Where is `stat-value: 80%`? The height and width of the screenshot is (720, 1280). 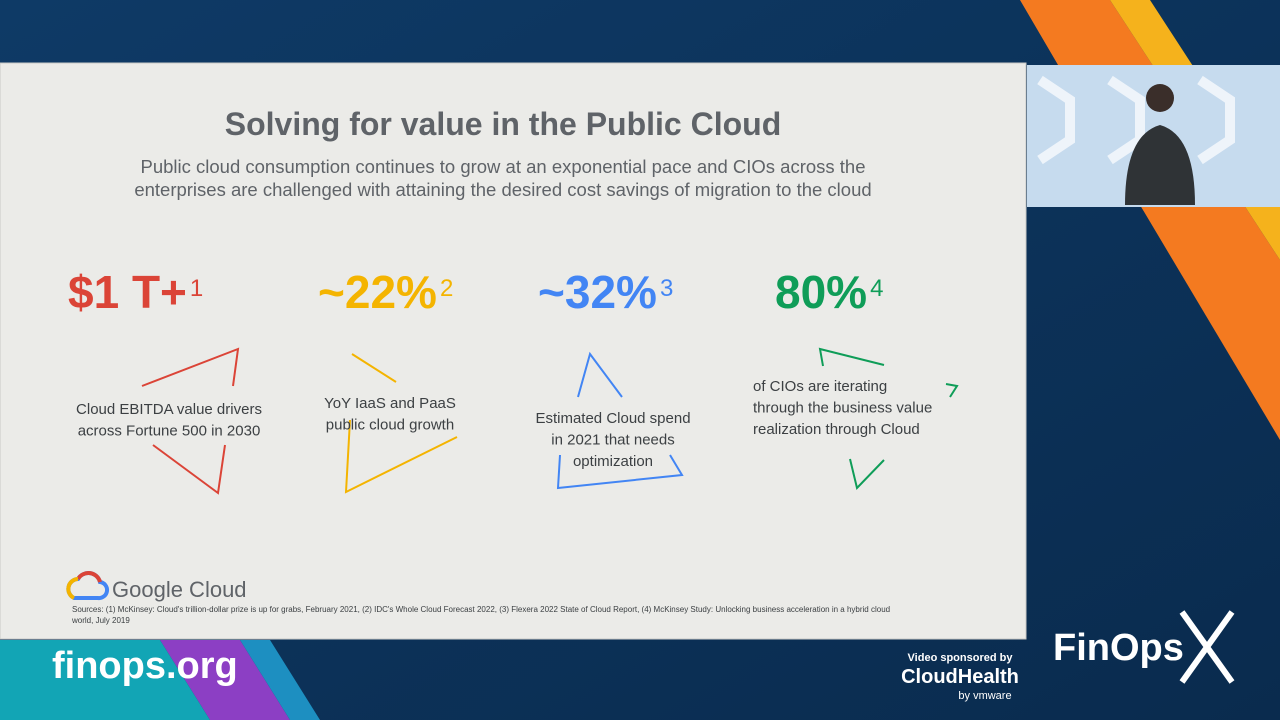 stat-value: 80% is located at coordinates (821, 292).